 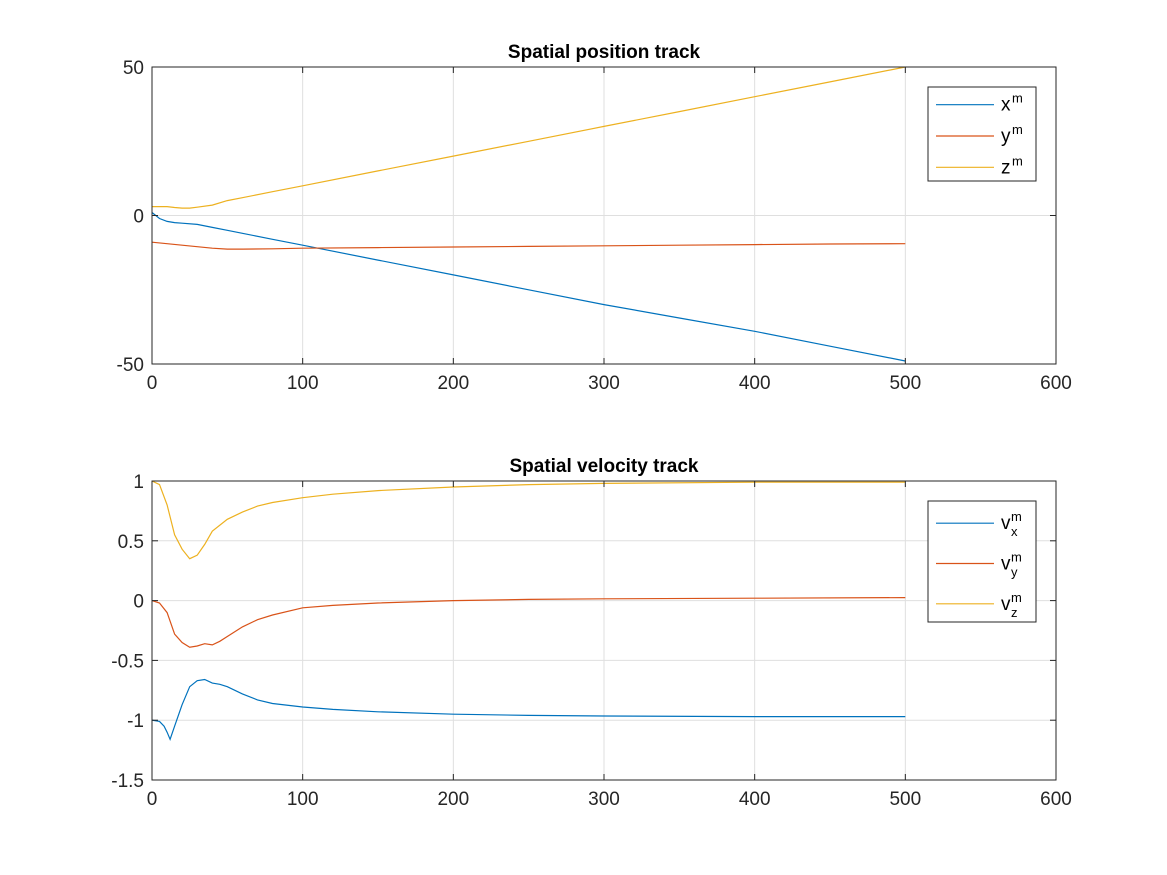 What do you see at coordinates (528, 709) in the screenshot?
I see `series-line-vx` at bounding box center [528, 709].